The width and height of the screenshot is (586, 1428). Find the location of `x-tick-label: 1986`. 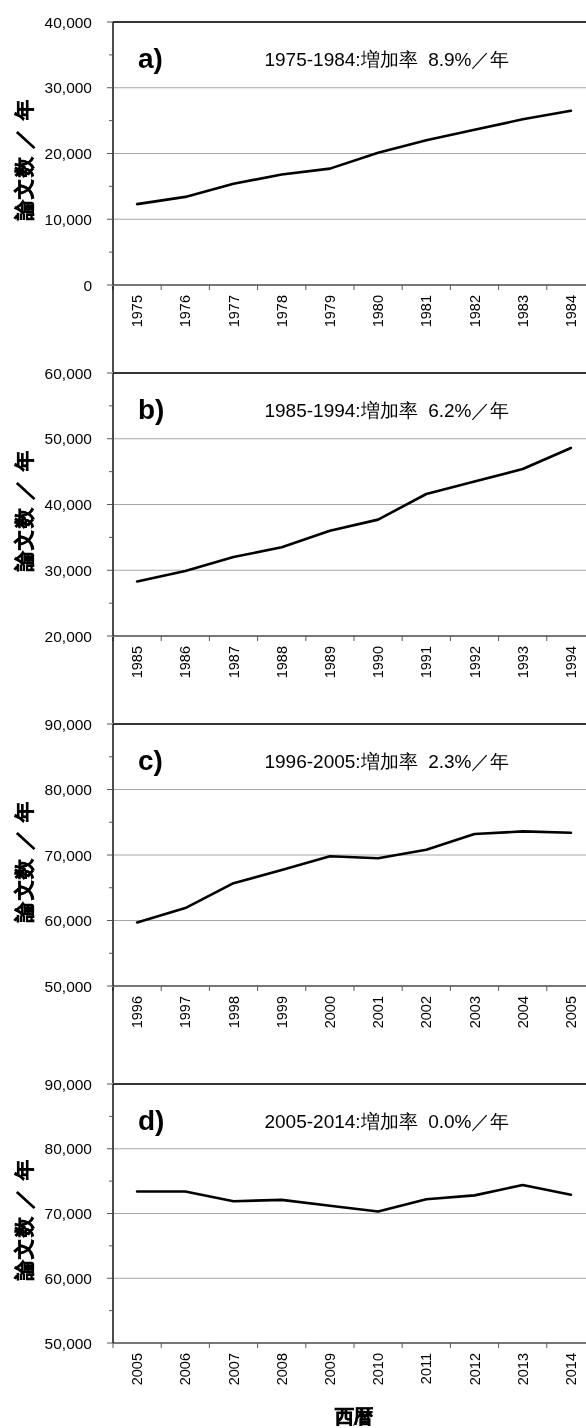

x-tick-label: 1986 is located at coordinates (185, 662).